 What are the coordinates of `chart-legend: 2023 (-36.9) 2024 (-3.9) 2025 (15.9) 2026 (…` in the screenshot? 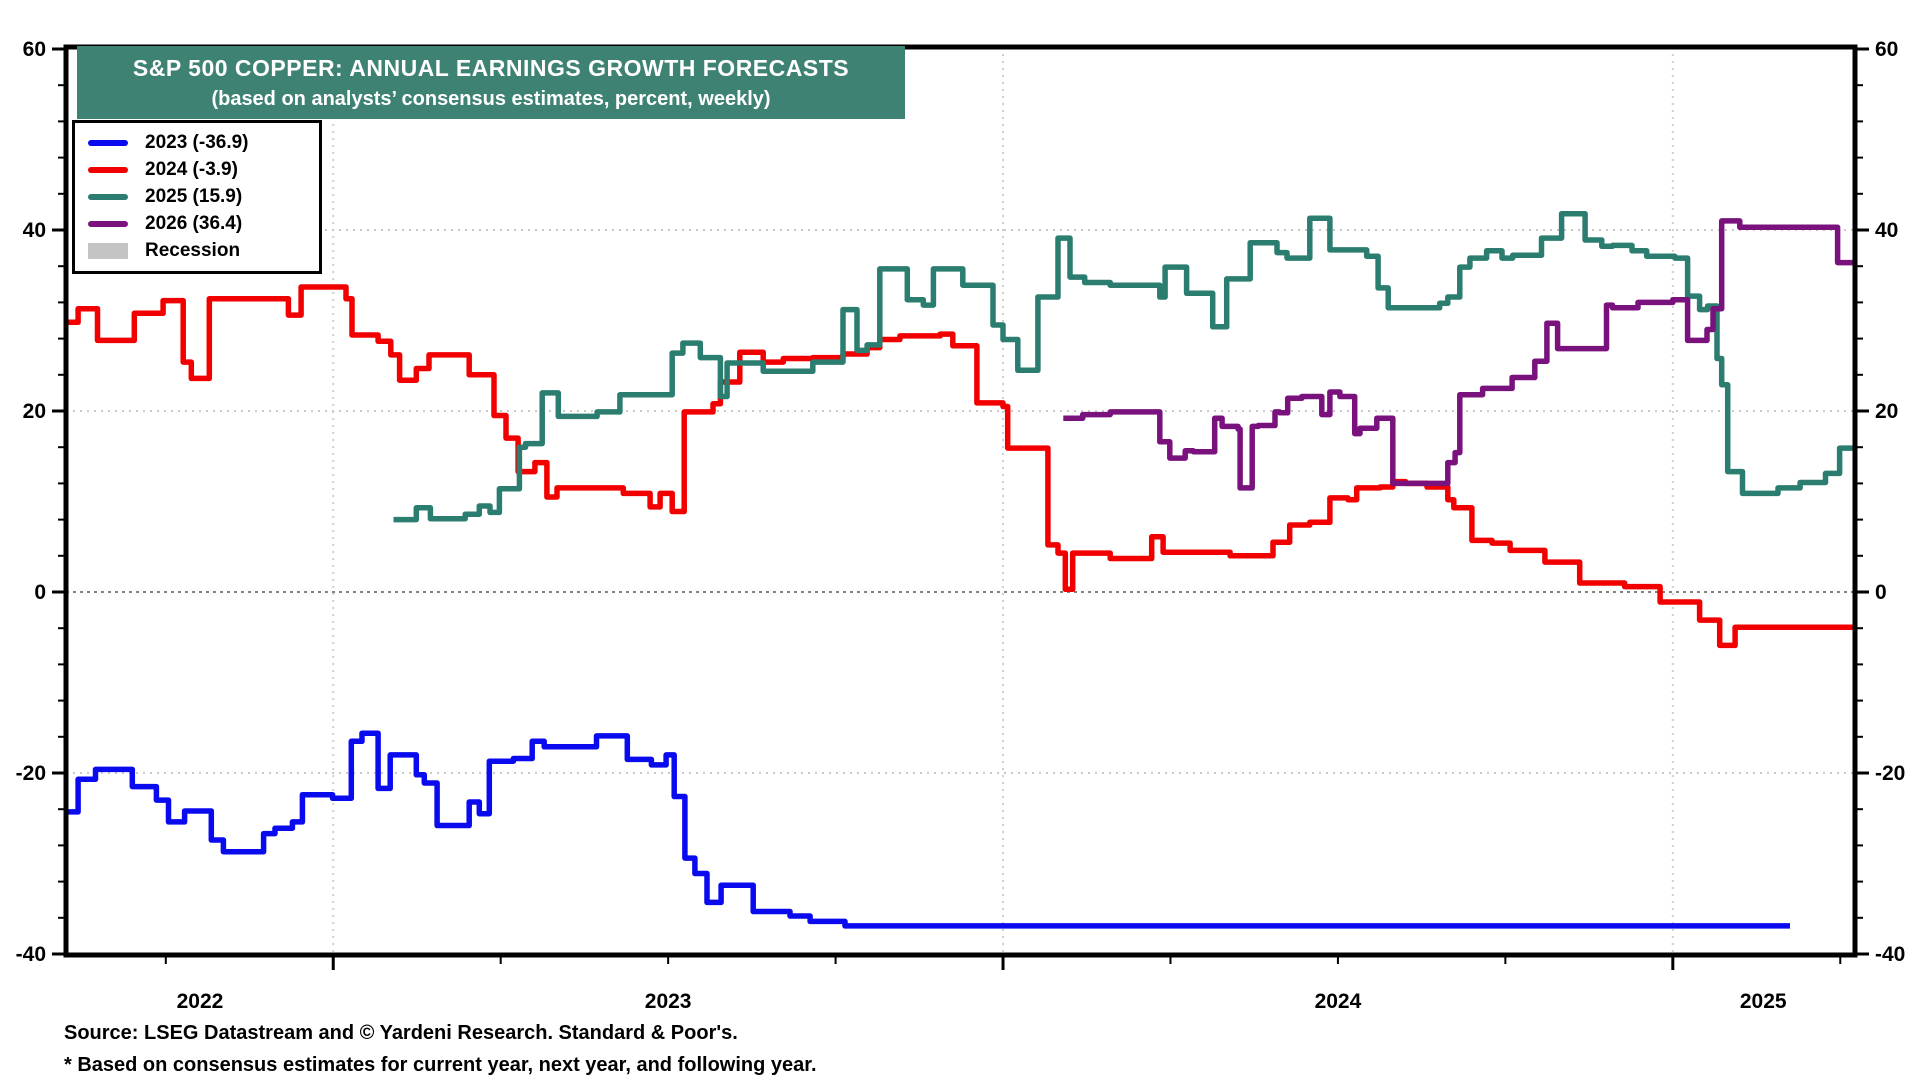 It's located at (197, 197).